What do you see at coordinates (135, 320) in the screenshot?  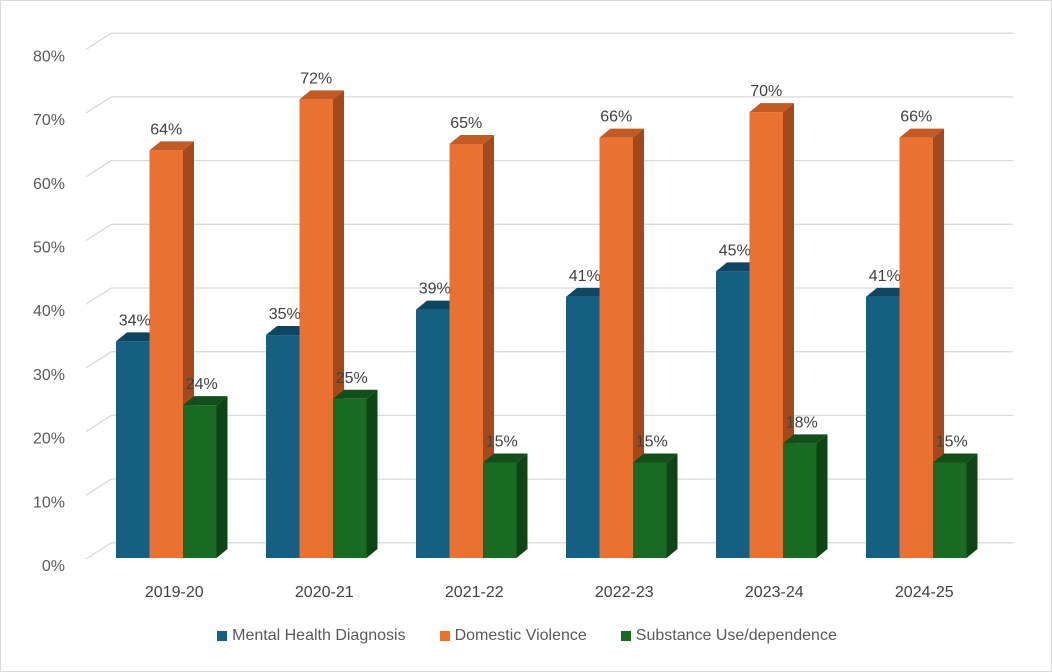 I see `data-label: 34%` at bounding box center [135, 320].